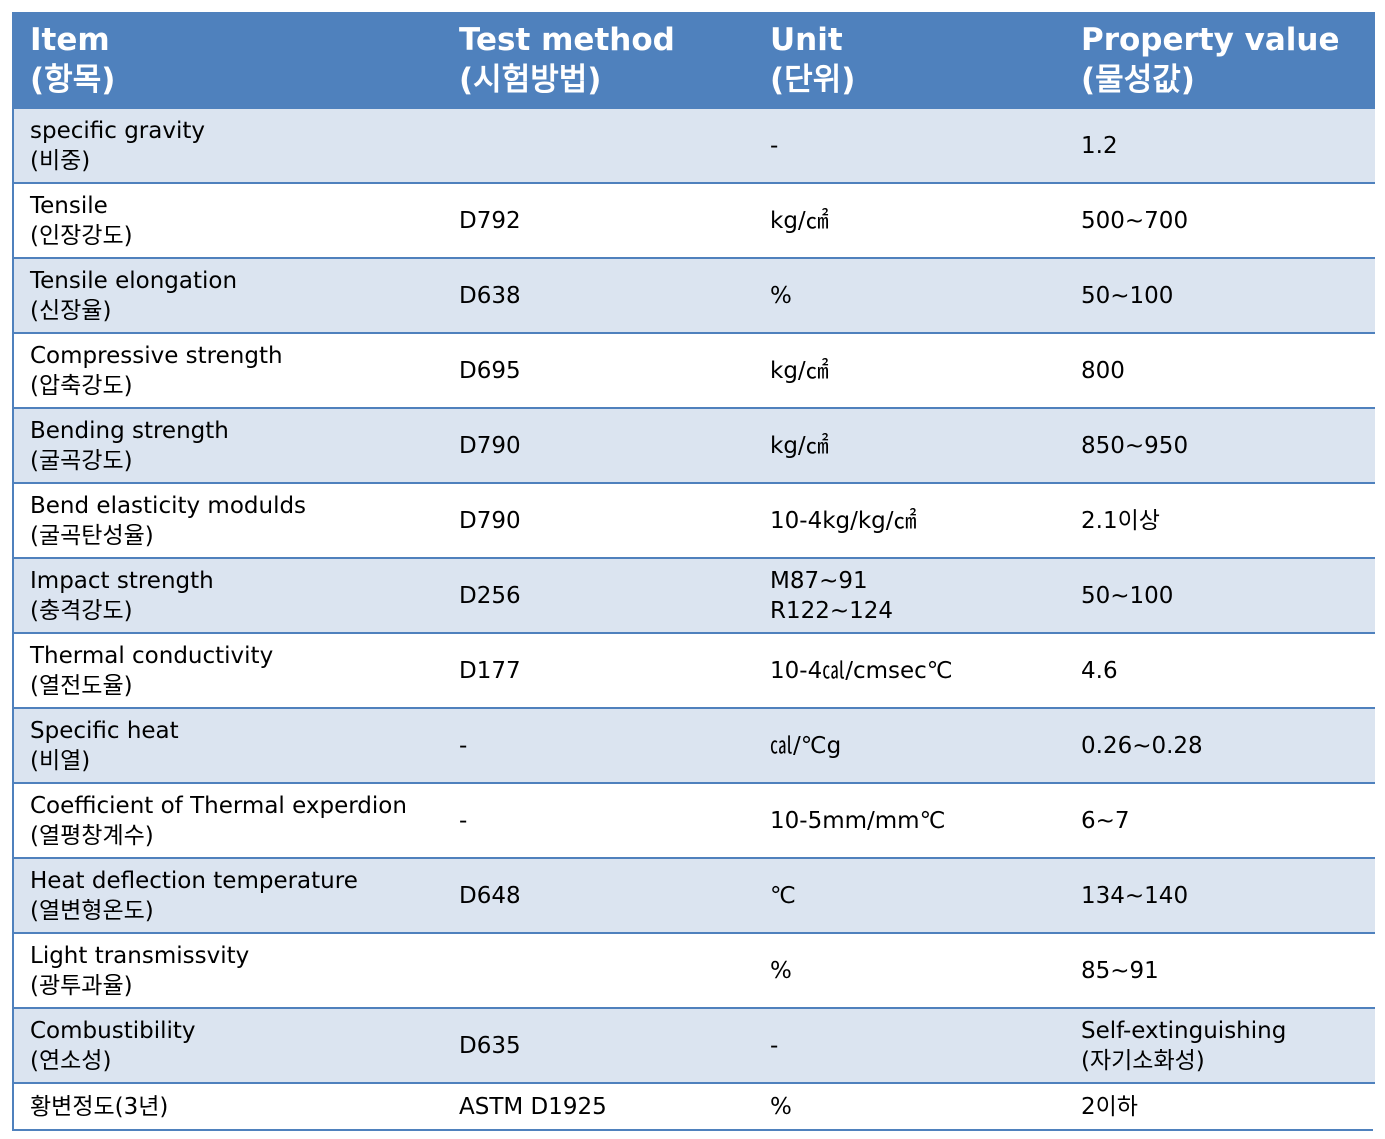 This screenshot has height=1139, width=1385. I want to click on cell-item-text: (굴곡탄성율), so click(92, 535).